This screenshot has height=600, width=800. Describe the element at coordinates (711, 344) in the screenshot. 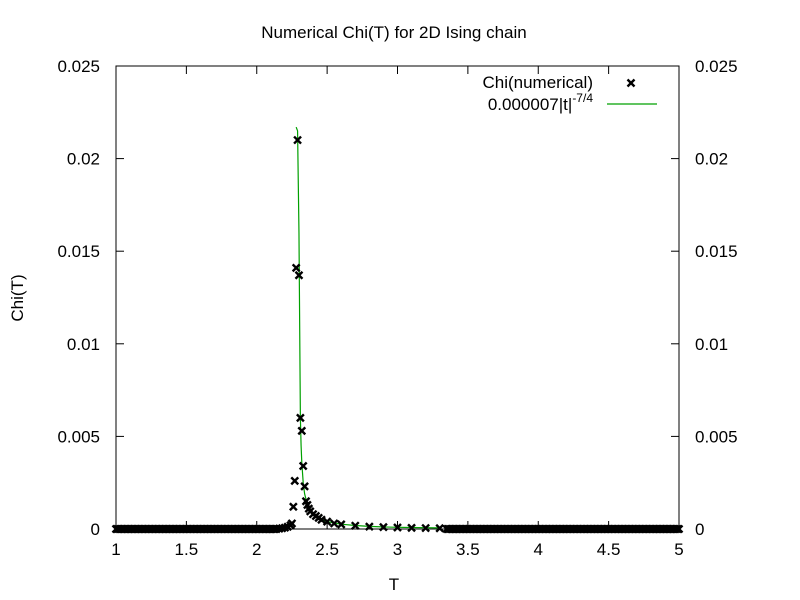

I see `y2-tick-label: 0.01` at that location.